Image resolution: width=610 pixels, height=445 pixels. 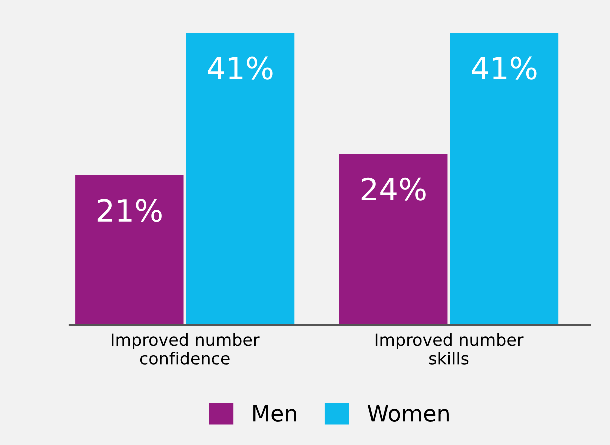 What do you see at coordinates (450, 349) in the screenshot?
I see `x-tick-label: Improved number skills` at bounding box center [450, 349].